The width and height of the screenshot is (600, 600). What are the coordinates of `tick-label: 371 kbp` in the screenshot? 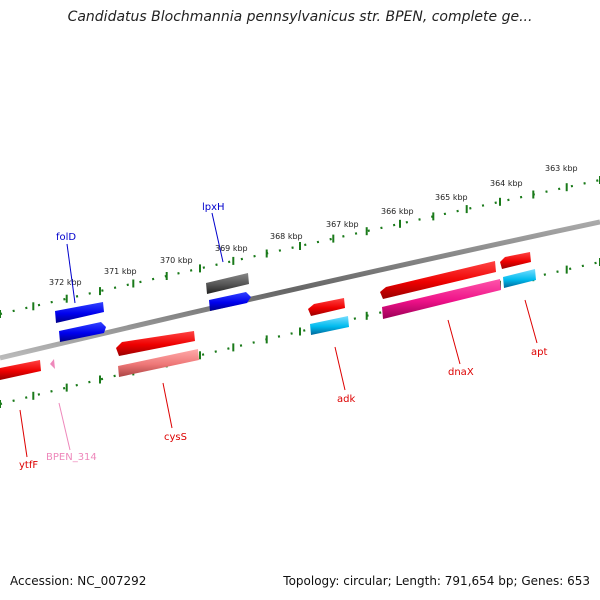 It's located at (120, 271).